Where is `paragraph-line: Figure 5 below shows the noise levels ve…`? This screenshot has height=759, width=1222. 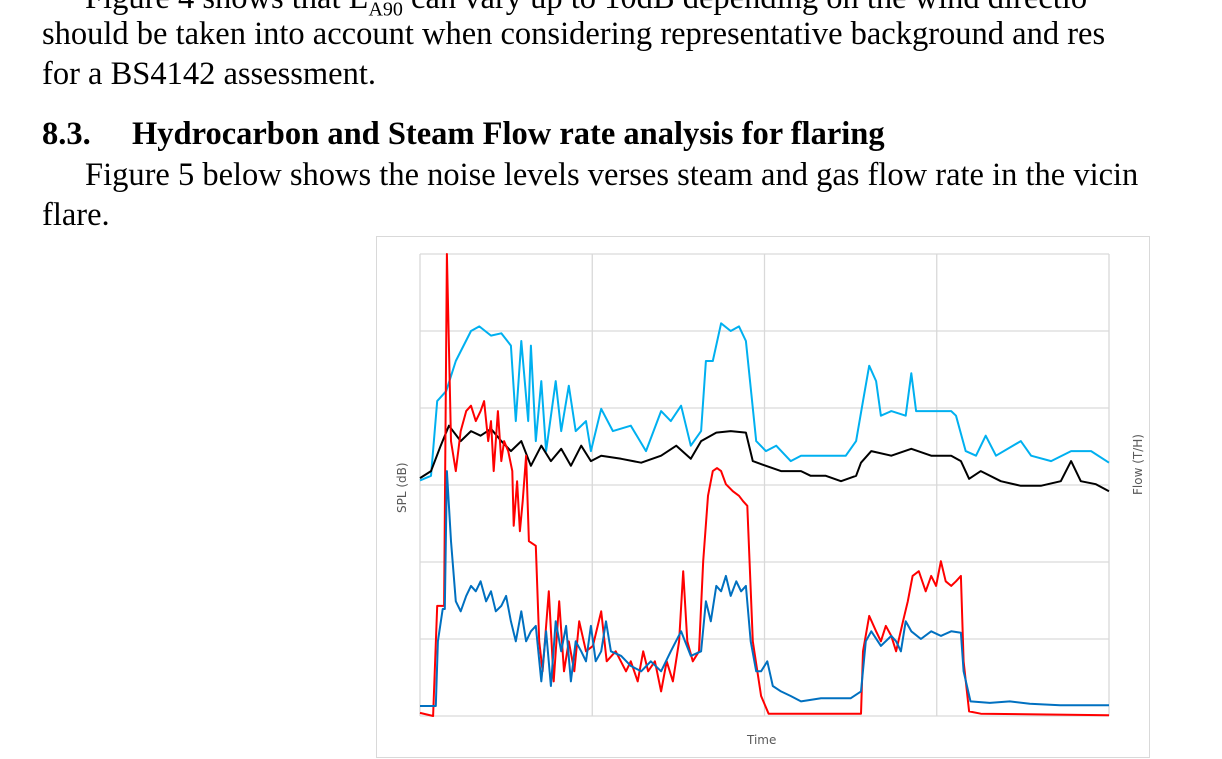 paragraph-line: Figure 5 below shows the noise levels ve… is located at coordinates (612, 175).